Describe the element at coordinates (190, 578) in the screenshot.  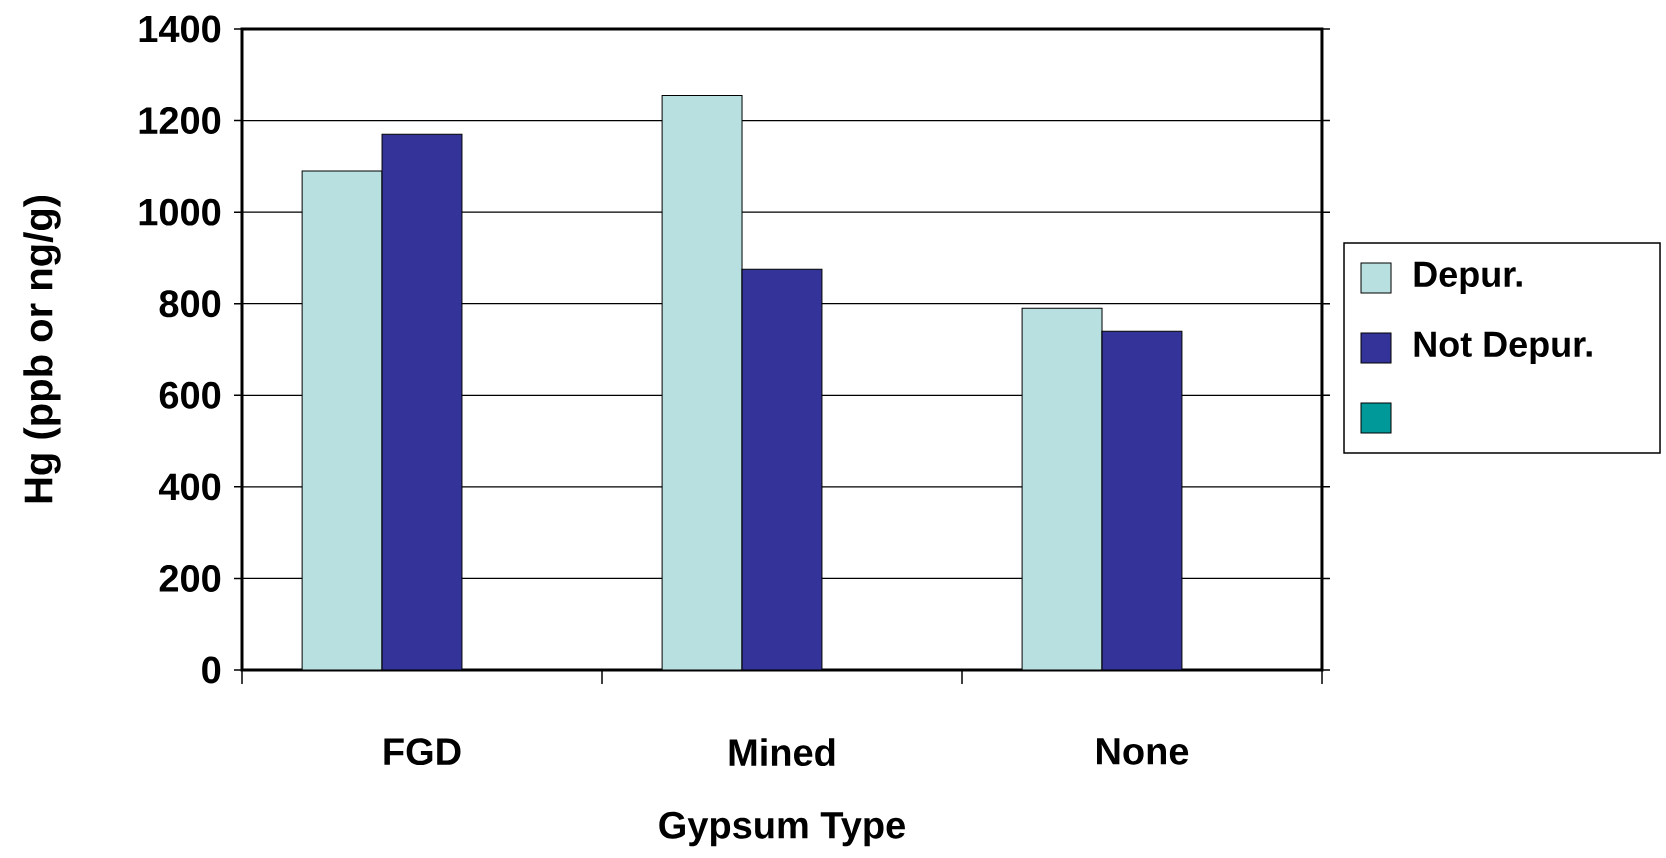
I see `y-tick-label: 200` at that location.